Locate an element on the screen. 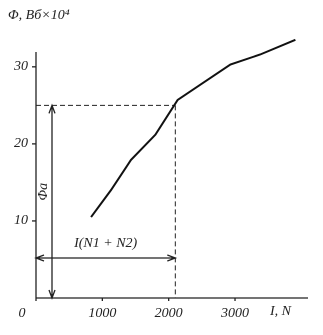 The image size is (323, 335). annotation: I(N1 + N2) is located at coordinates (105, 243).